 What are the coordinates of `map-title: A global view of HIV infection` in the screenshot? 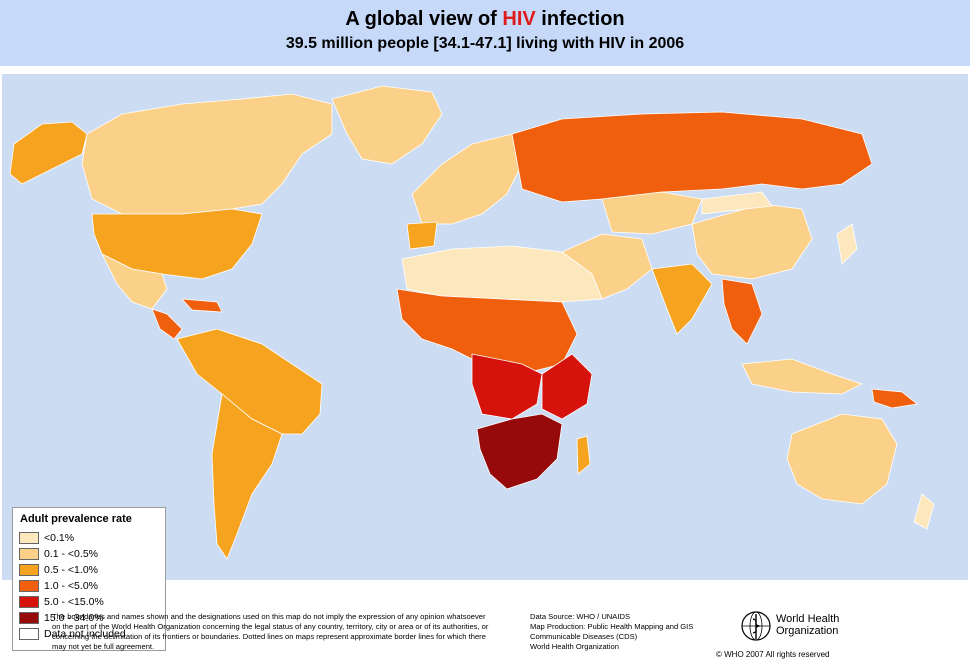 It's located at (485, 19).